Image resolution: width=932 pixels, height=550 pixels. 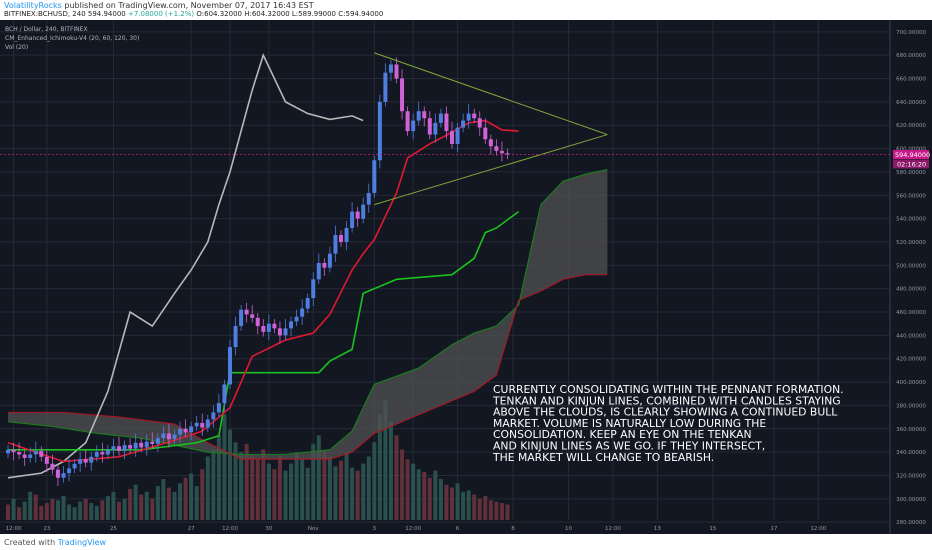 What do you see at coordinates (191, 529) in the screenshot?
I see `time-tick-label: 27` at bounding box center [191, 529].